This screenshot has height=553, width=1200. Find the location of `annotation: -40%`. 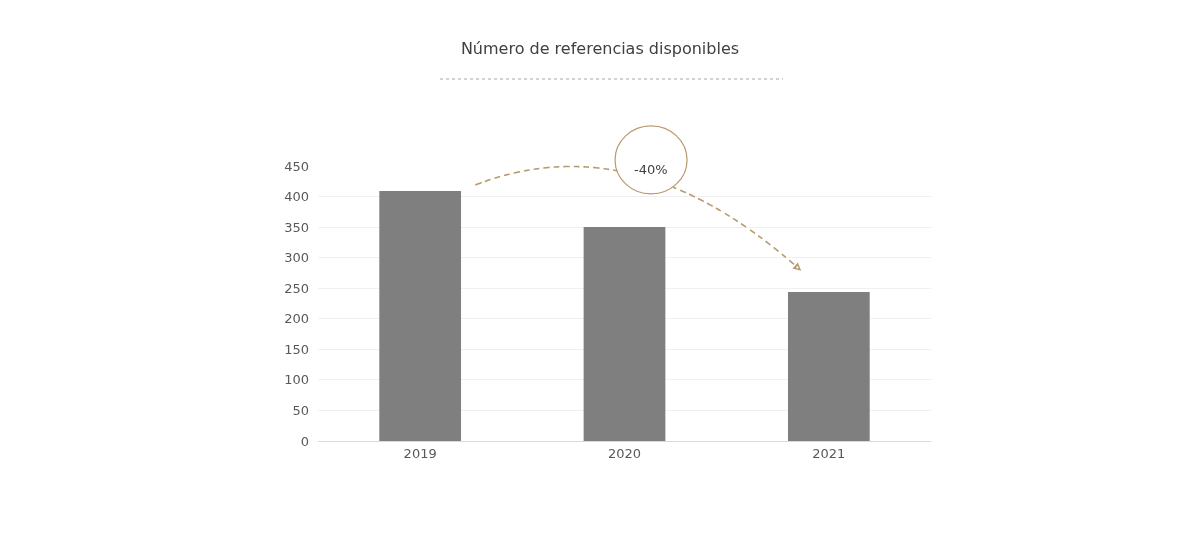

annotation: -40% is located at coordinates (651, 169).